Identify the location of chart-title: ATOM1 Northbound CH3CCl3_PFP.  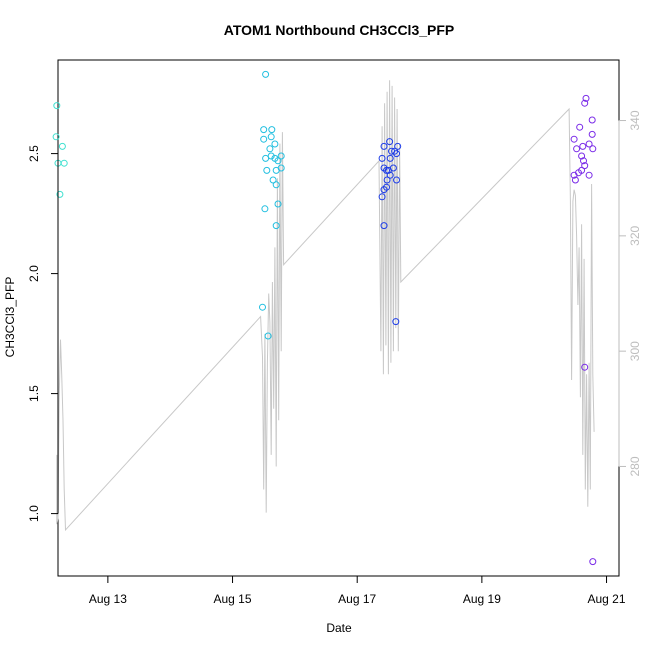
(339, 30).